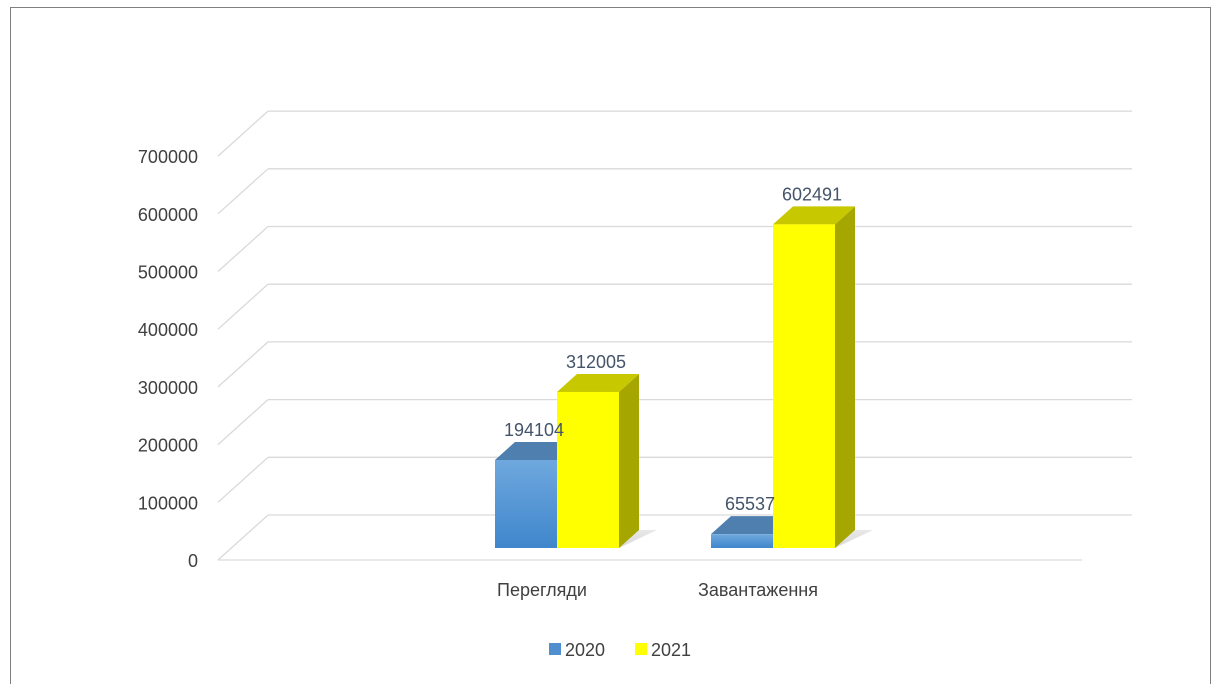 The width and height of the screenshot is (1221, 684). I want to click on x-axis-category-labels: Перегляди Завантаження, so click(657, 590).